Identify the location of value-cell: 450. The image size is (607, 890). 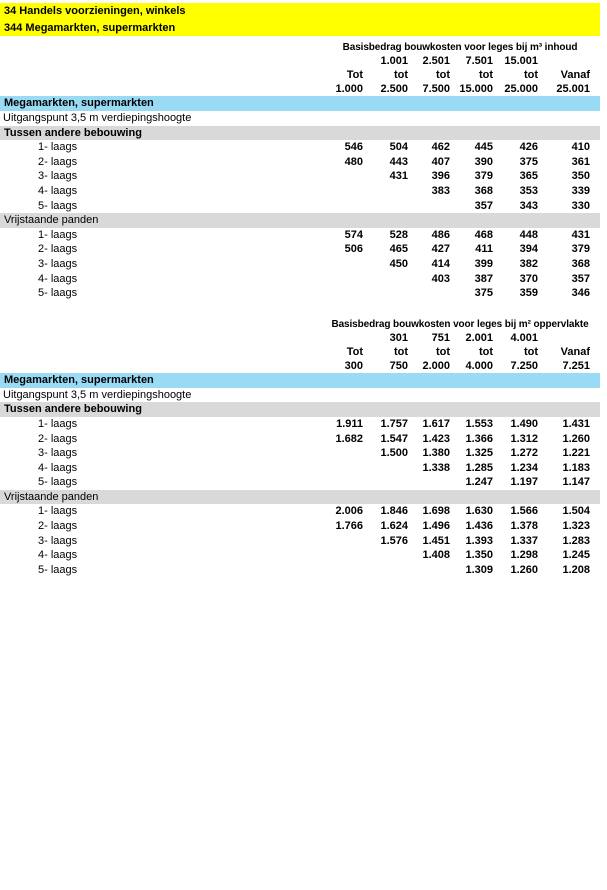
(398, 263).